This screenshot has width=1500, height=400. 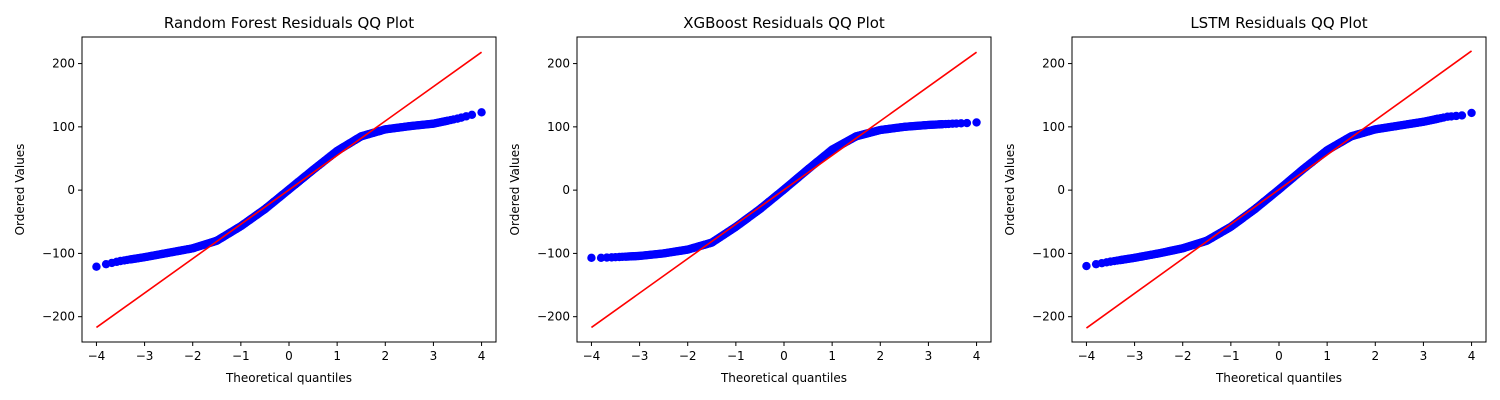 I want to click on chart-title: XGBoost Residuals QQ Plot, so click(x=784, y=23).